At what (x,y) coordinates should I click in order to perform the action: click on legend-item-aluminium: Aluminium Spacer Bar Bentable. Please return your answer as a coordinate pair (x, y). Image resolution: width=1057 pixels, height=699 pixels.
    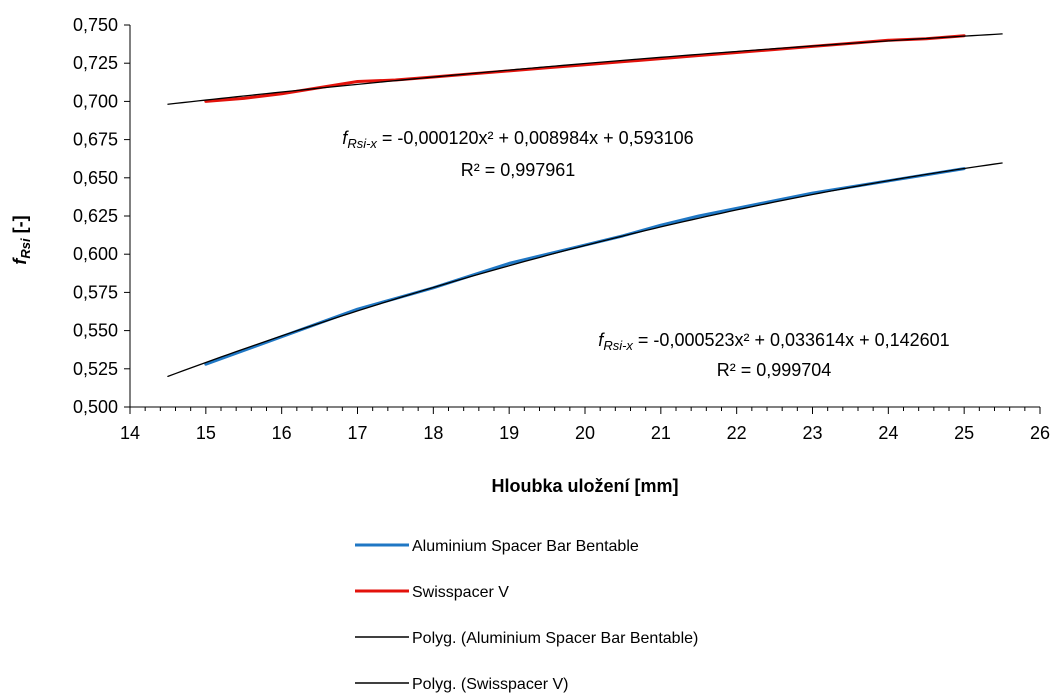
    Looking at the image, I should click on (497, 546).